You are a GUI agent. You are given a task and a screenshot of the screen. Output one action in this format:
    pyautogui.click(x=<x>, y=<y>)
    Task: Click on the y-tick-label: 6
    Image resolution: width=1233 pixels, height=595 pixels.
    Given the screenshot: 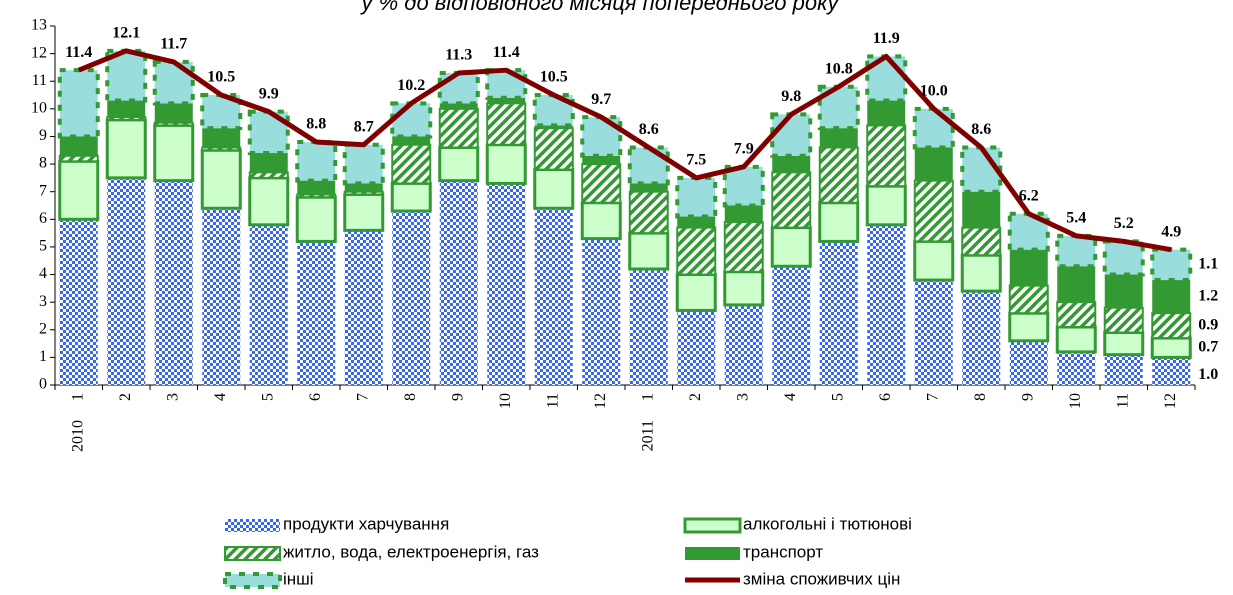 What is the action you would take?
    pyautogui.click(x=43, y=218)
    